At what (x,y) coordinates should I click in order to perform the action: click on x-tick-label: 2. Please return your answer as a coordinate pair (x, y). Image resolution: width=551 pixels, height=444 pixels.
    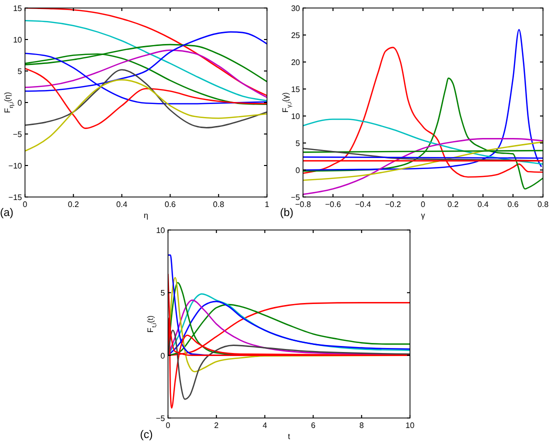
    Looking at the image, I should click on (217, 425).